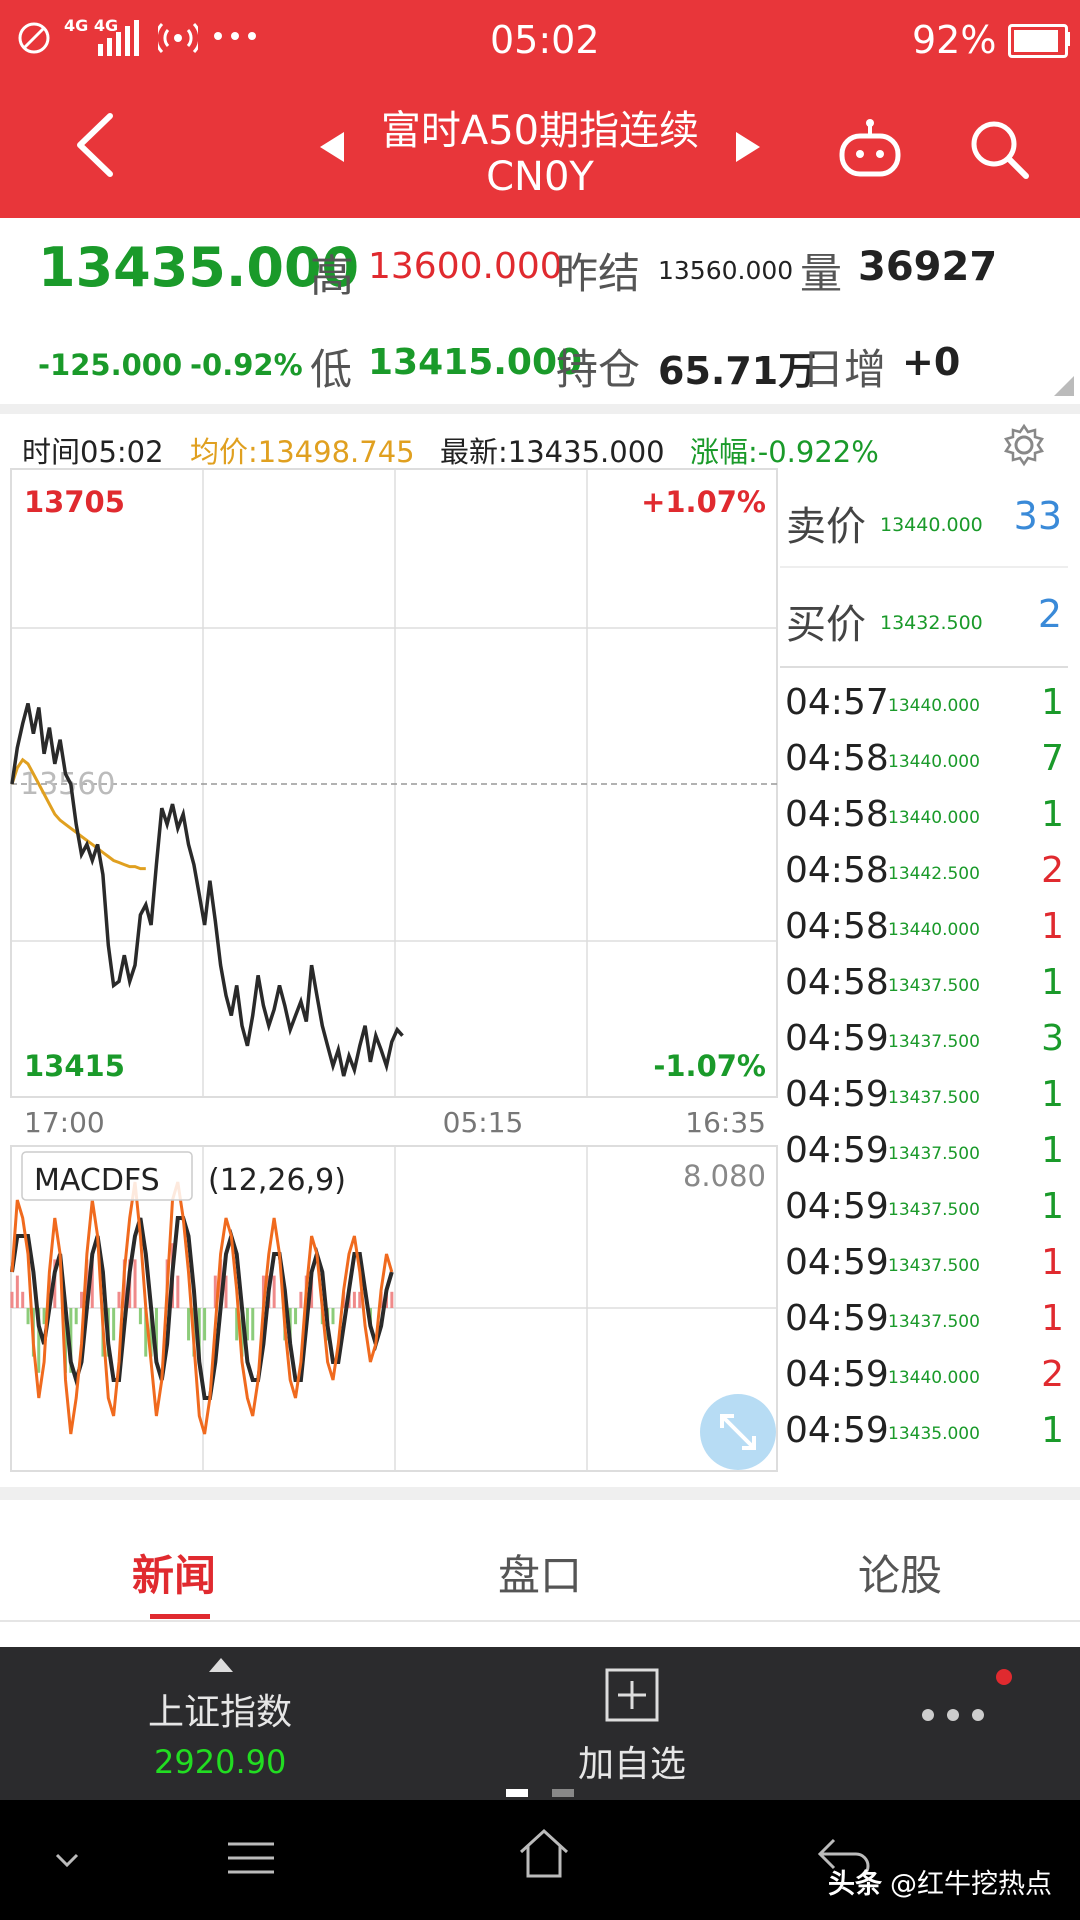 The image size is (1080, 1920). What do you see at coordinates (540, 1575) in the screenshot?
I see `tab-orderbook: 盘口` at bounding box center [540, 1575].